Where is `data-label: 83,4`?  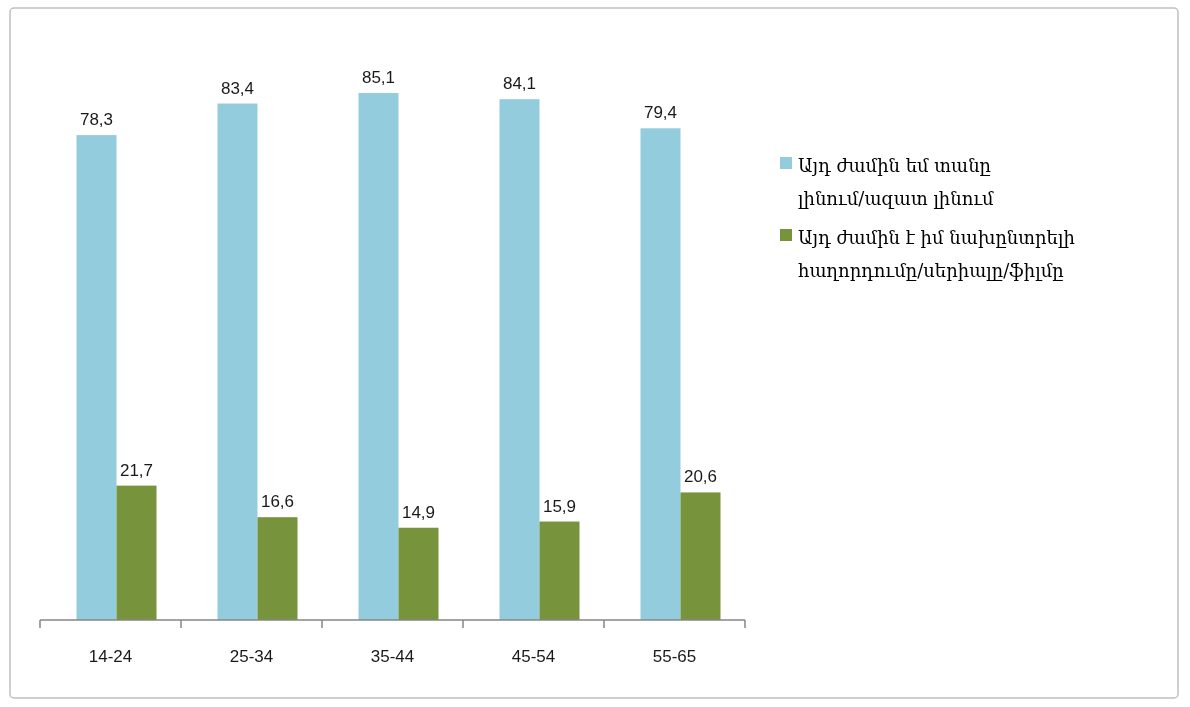
data-label: 83,4 is located at coordinates (237, 88).